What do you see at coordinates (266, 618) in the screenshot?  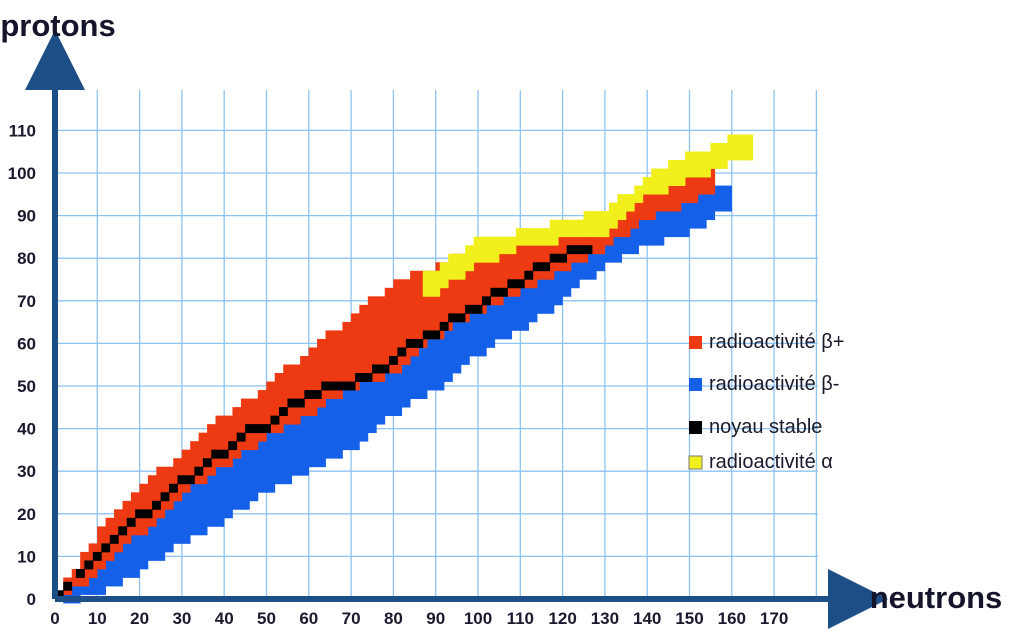 I see `x-tick-label: 50` at bounding box center [266, 618].